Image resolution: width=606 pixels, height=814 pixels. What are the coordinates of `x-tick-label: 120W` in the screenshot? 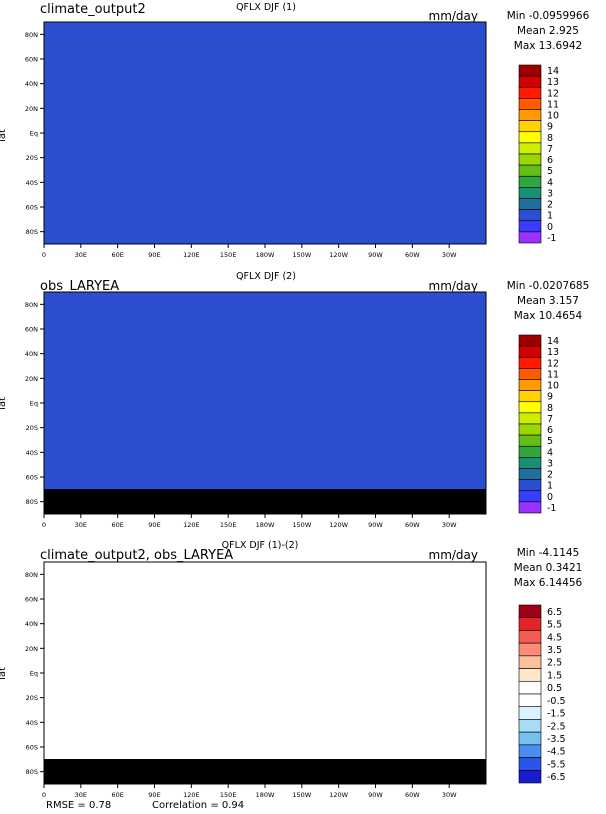 It's located at (338, 795).